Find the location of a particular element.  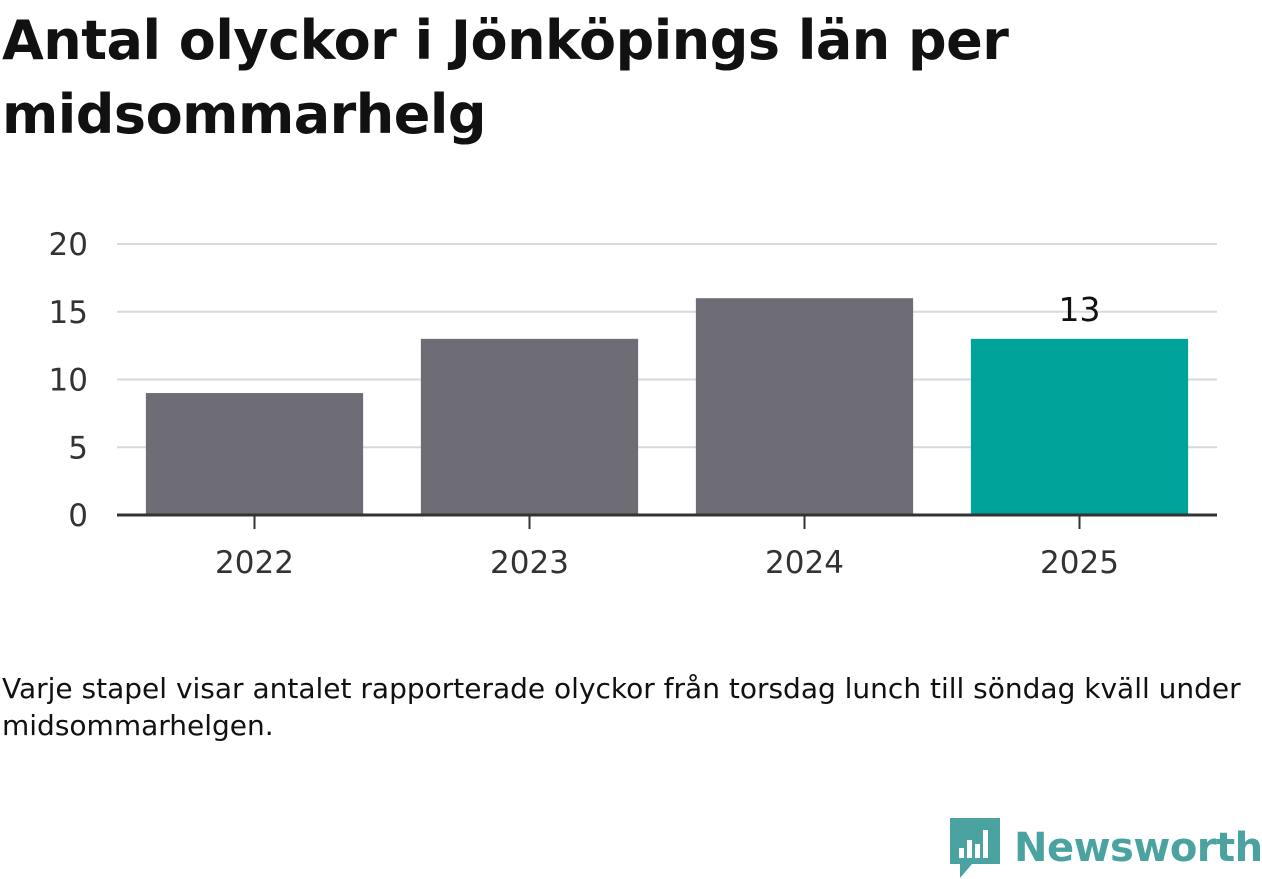

bar-2022 is located at coordinates (254, 454).